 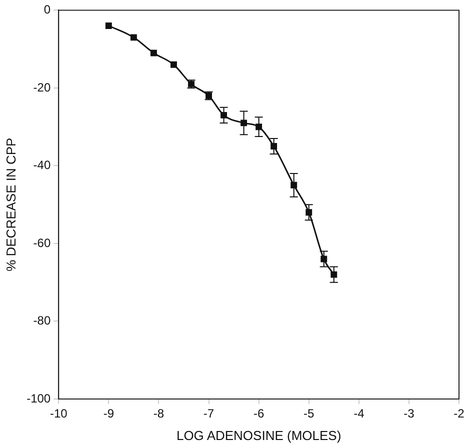 What do you see at coordinates (108, 413) in the screenshot?
I see `x-tick-label: -9` at bounding box center [108, 413].